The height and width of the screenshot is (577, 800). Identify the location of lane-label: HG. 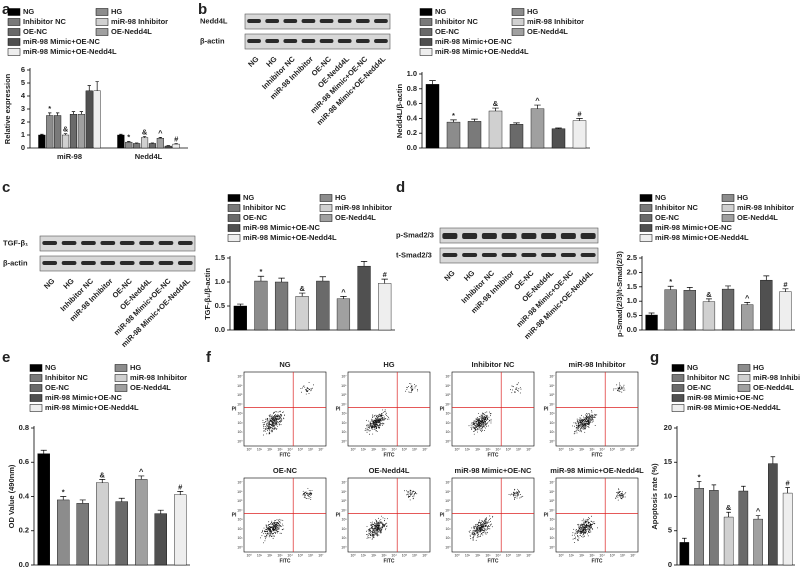
(68, 283).